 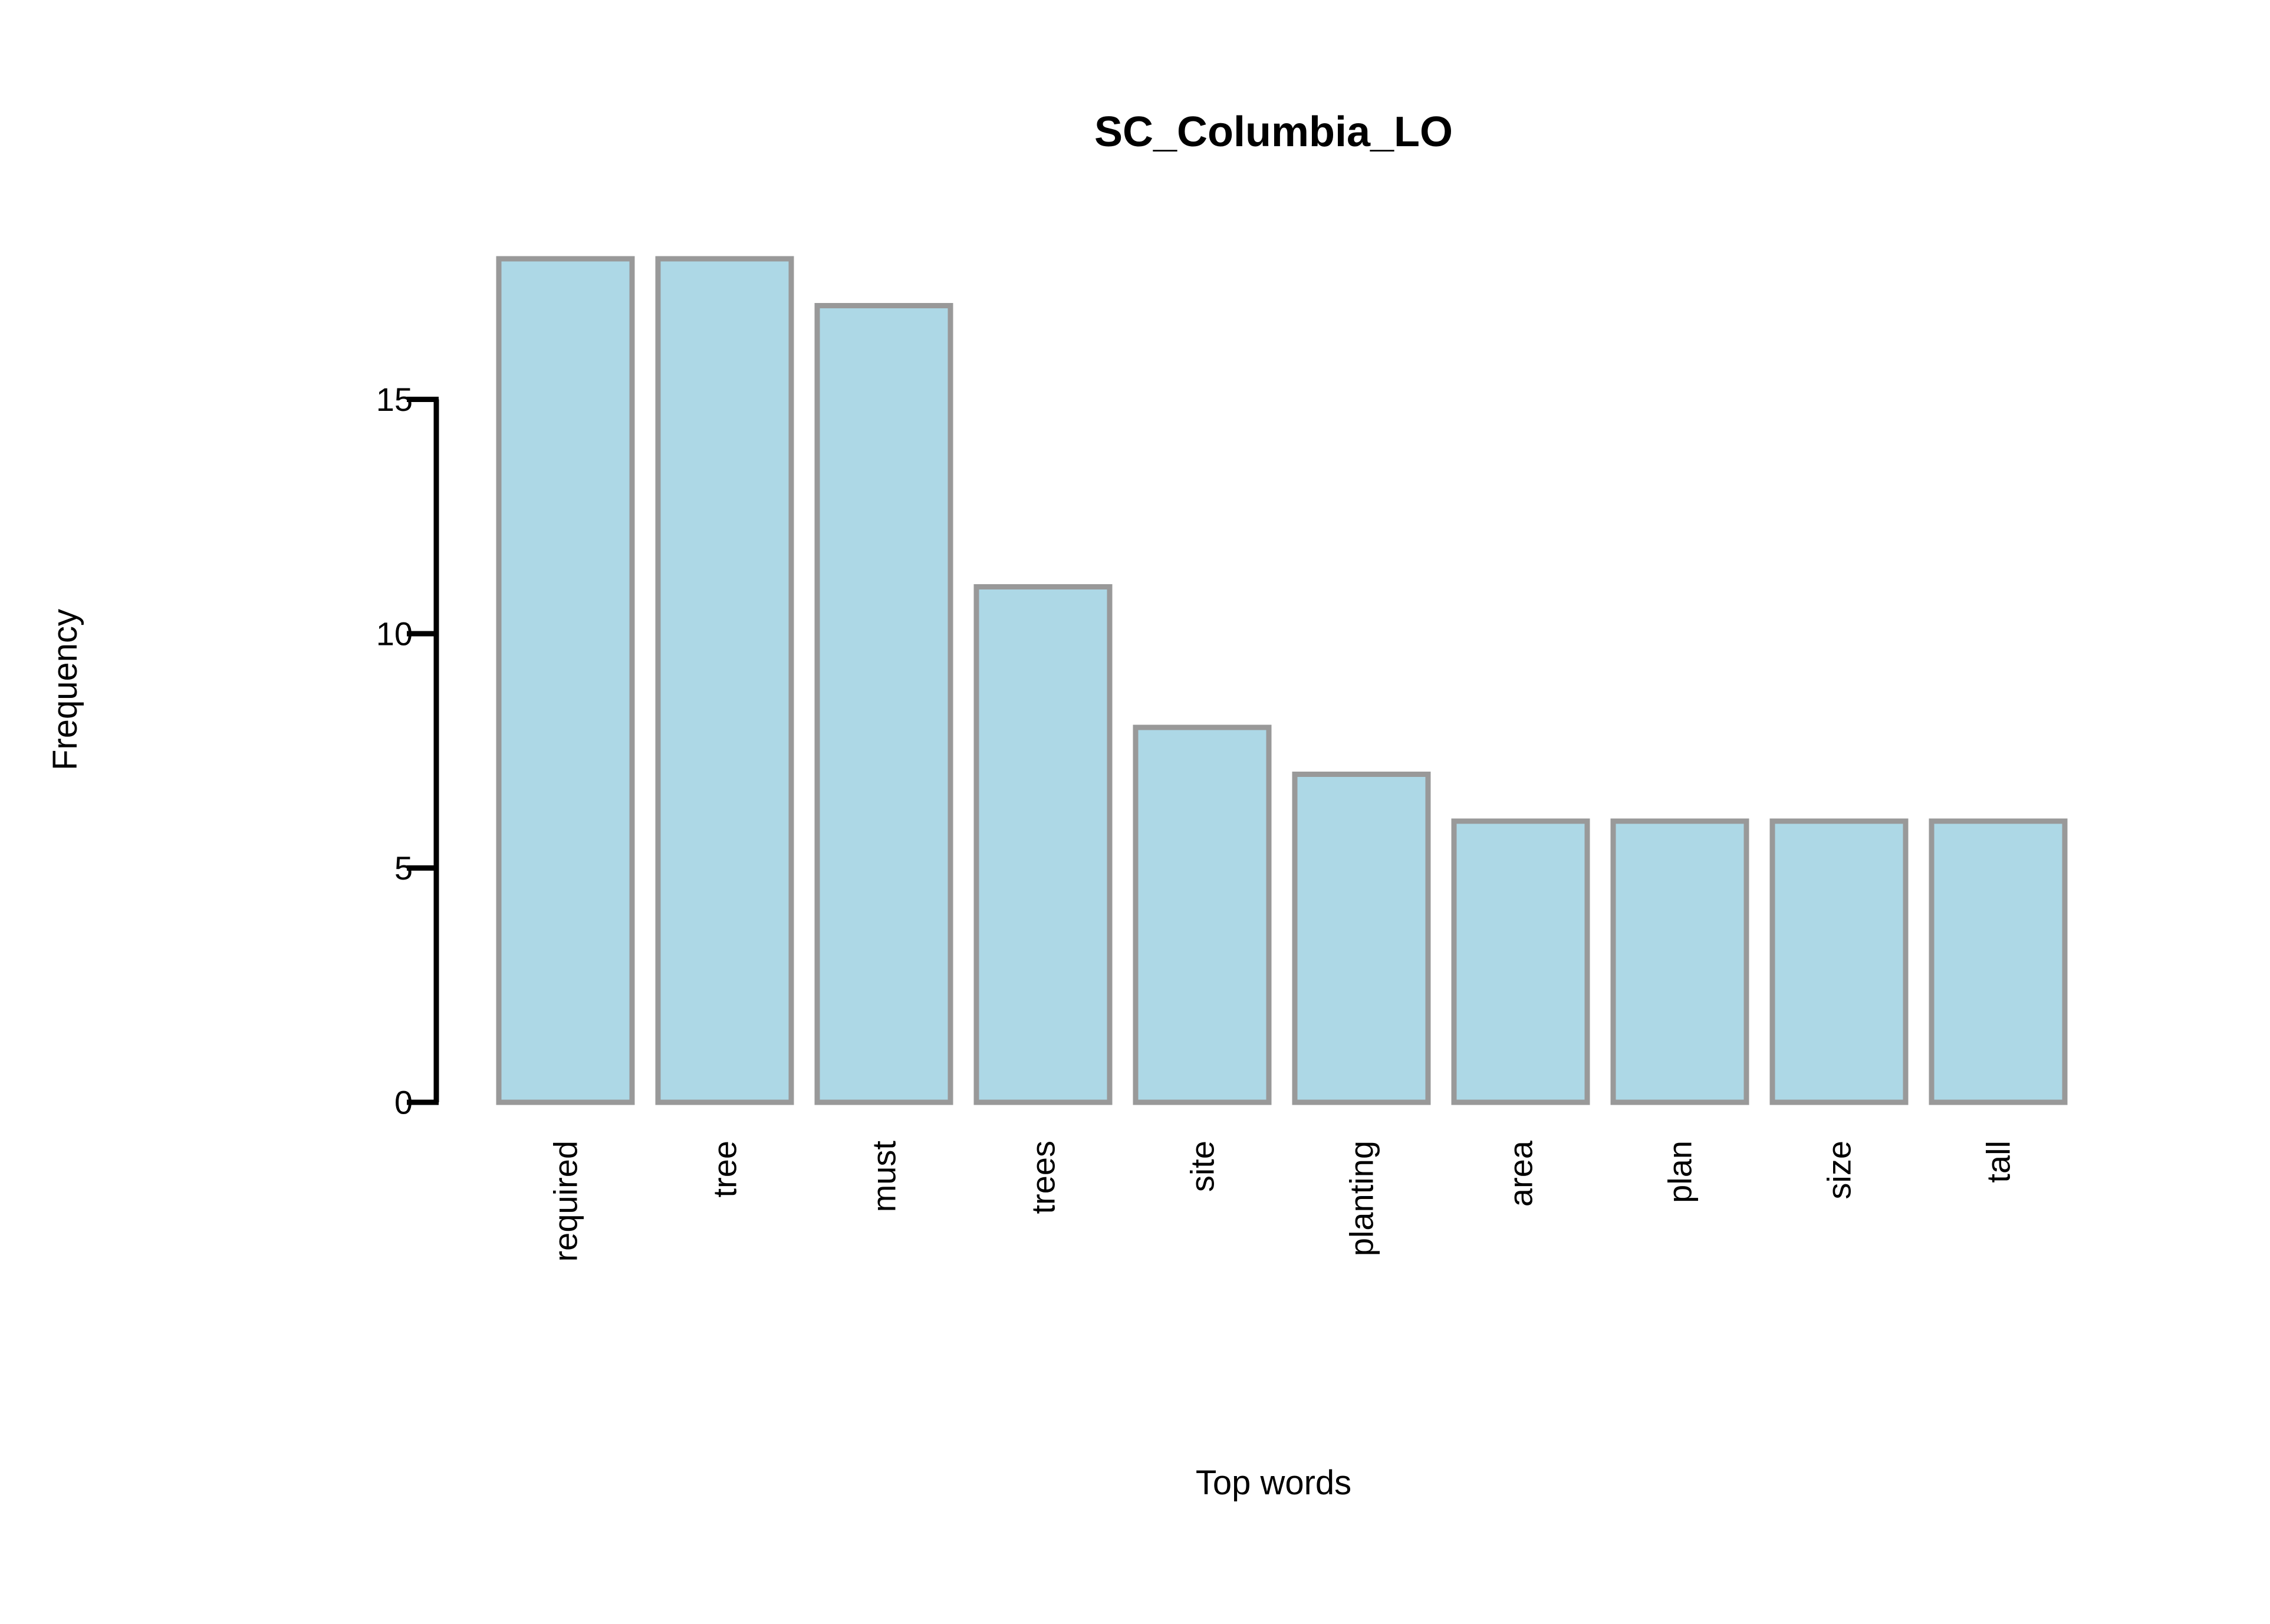 What do you see at coordinates (1273, 1483) in the screenshot?
I see `x-axis-title: Top words` at bounding box center [1273, 1483].